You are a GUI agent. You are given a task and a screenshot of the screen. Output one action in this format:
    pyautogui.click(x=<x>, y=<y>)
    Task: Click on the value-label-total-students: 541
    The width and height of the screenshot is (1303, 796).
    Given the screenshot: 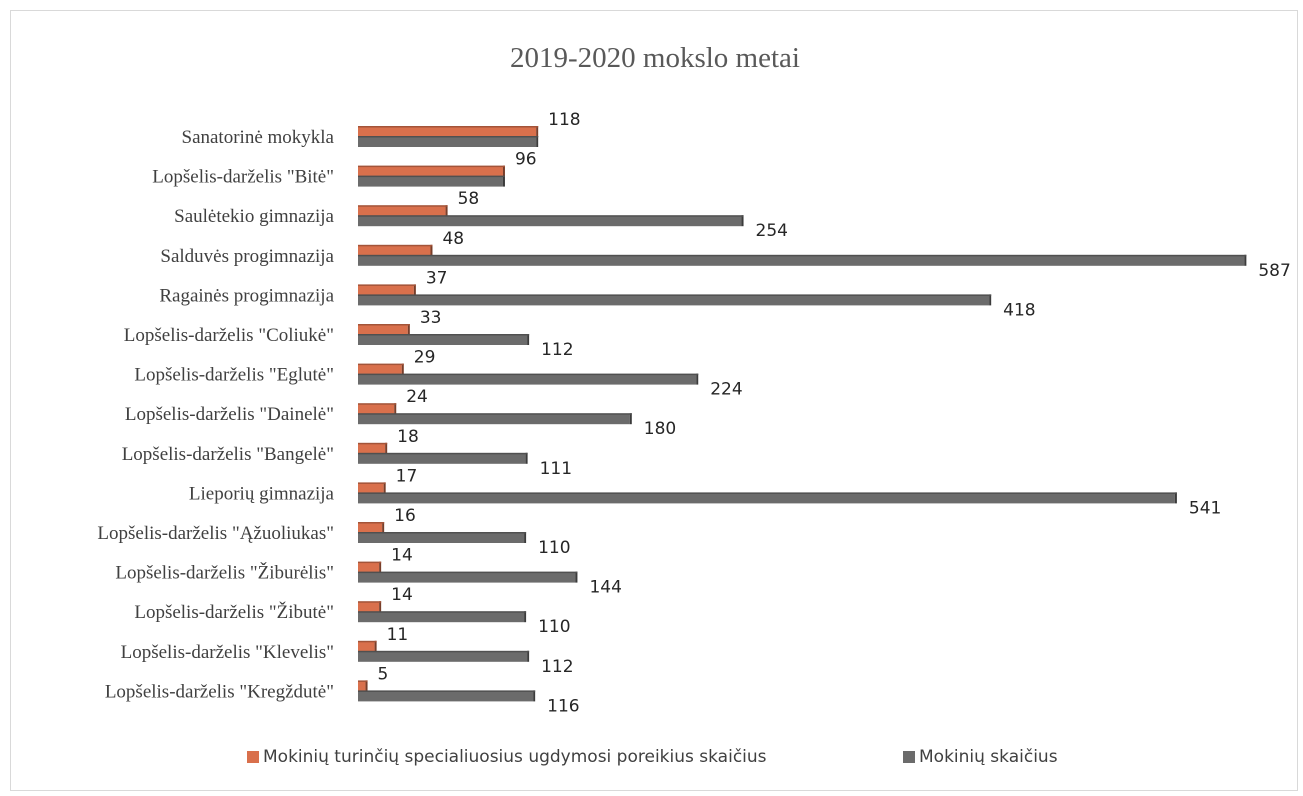 What is the action you would take?
    pyautogui.click(x=1205, y=508)
    